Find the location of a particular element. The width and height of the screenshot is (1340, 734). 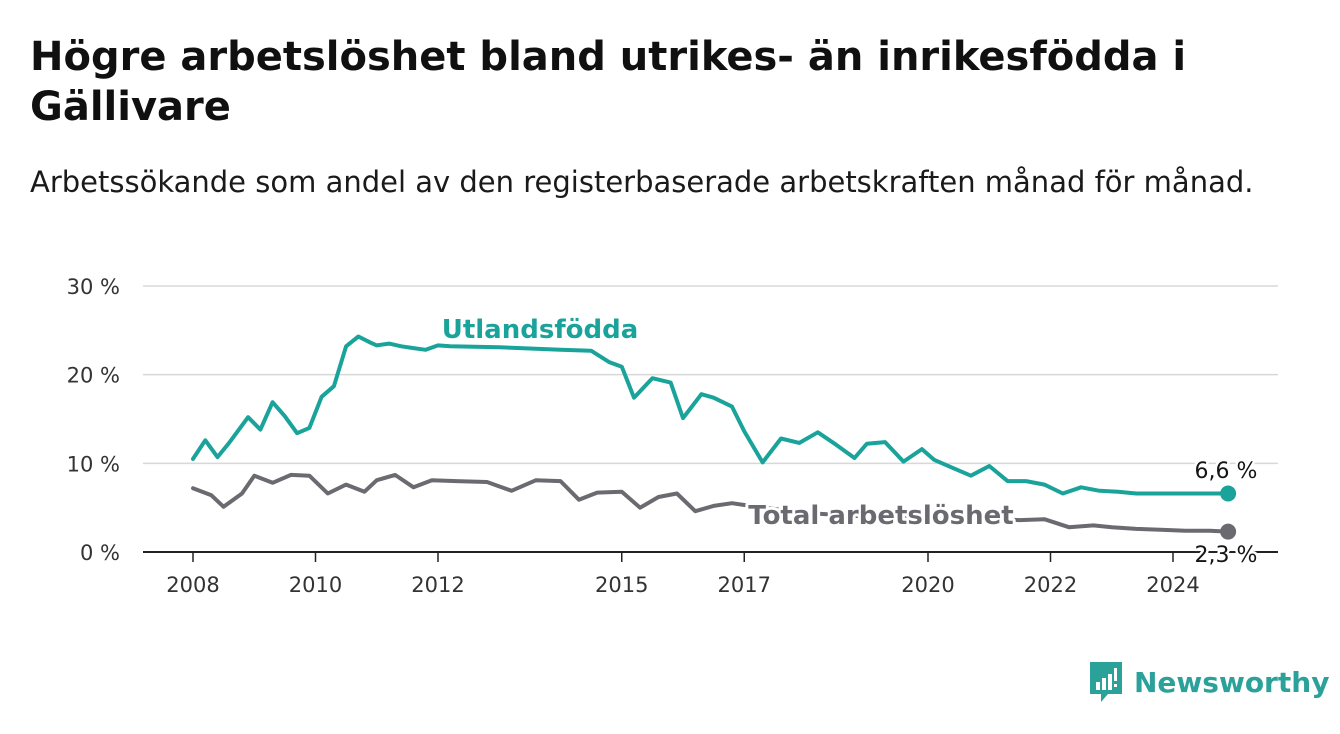

series-label-1: Utlandsfödda is located at coordinates (540, 330).